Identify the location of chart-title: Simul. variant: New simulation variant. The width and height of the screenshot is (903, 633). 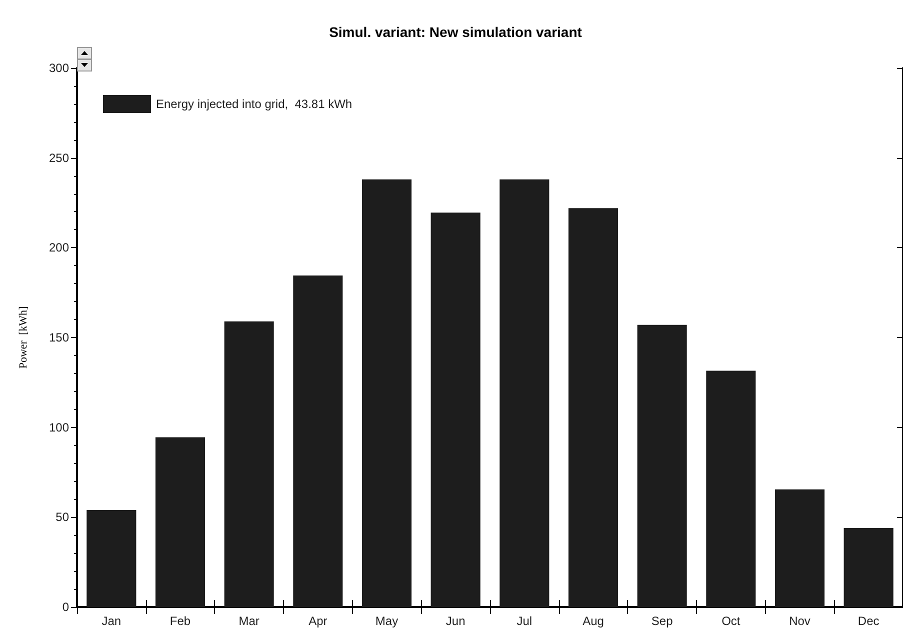
(455, 32).